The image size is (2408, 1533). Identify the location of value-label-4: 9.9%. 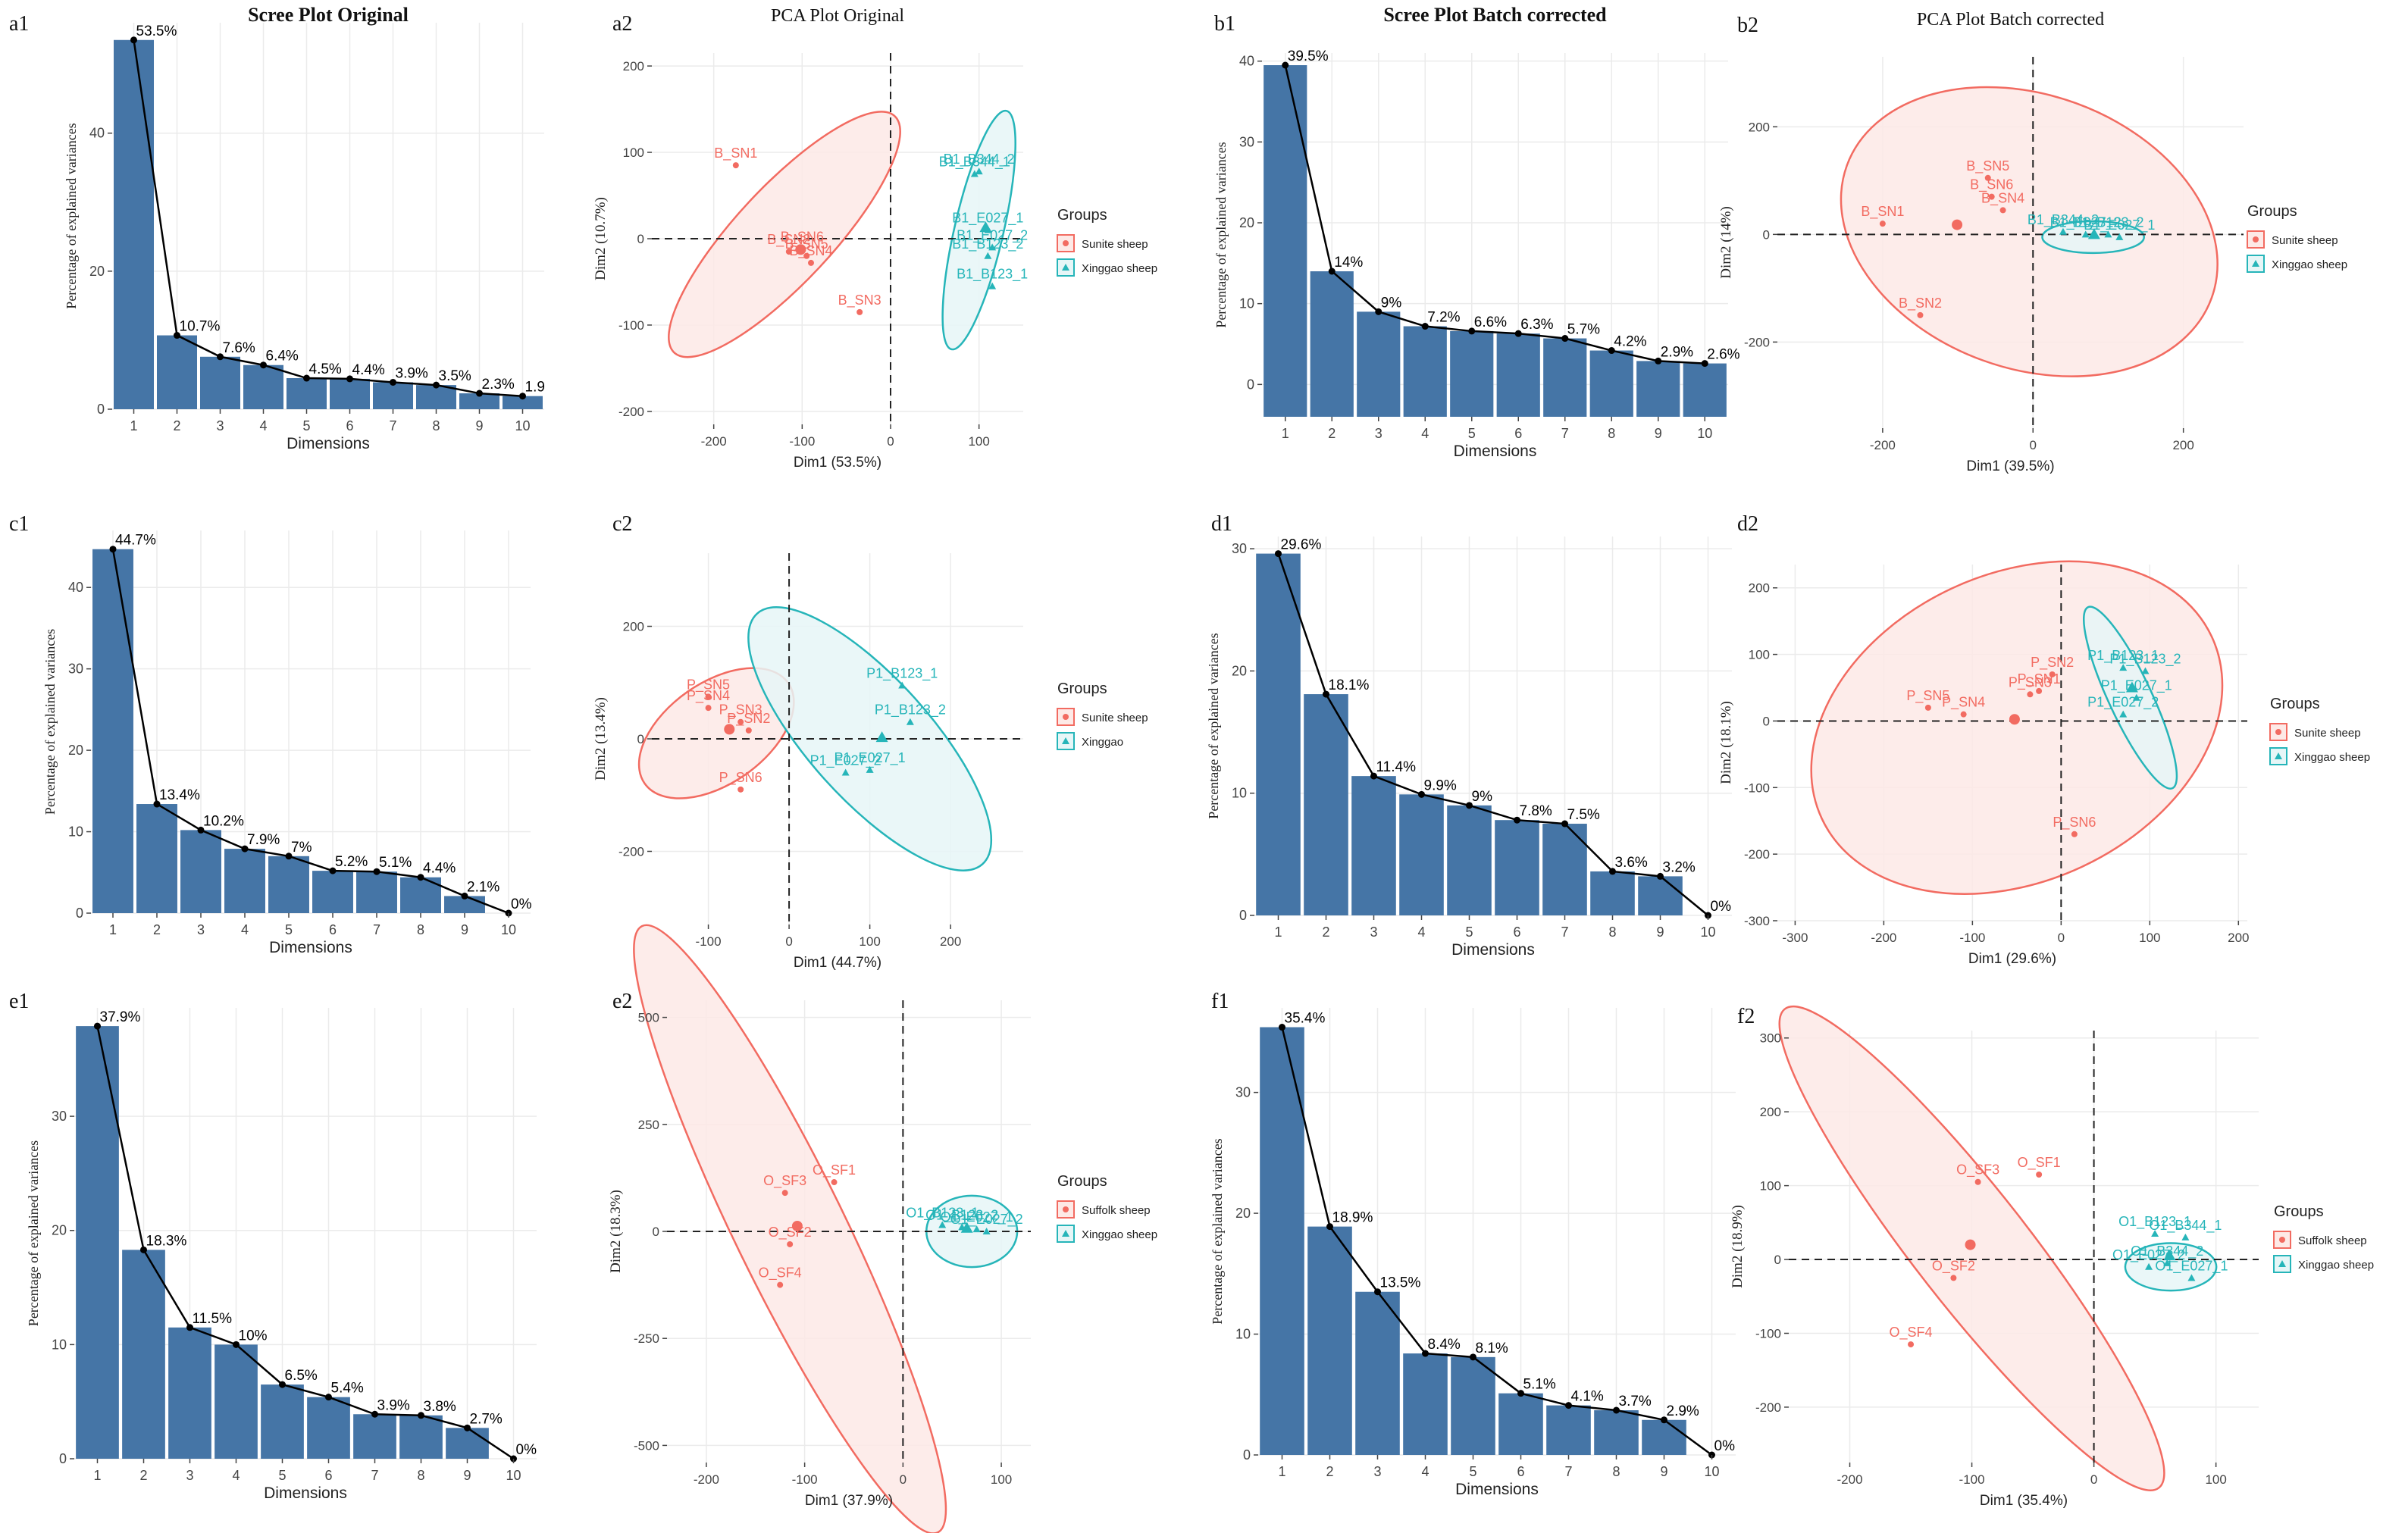
(1440, 785).